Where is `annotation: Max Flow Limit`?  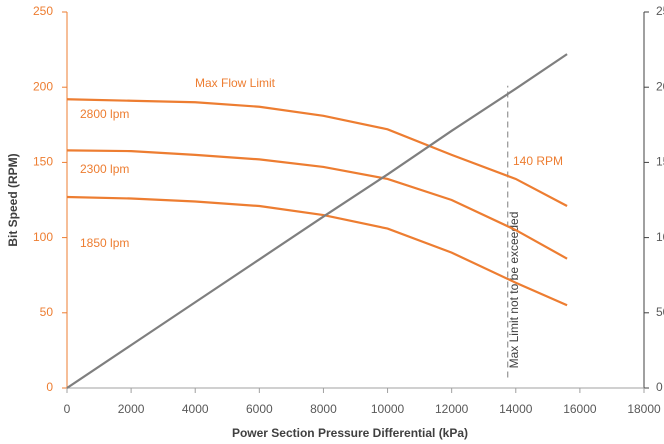
annotation: Max Flow Limit is located at coordinates (235, 83).